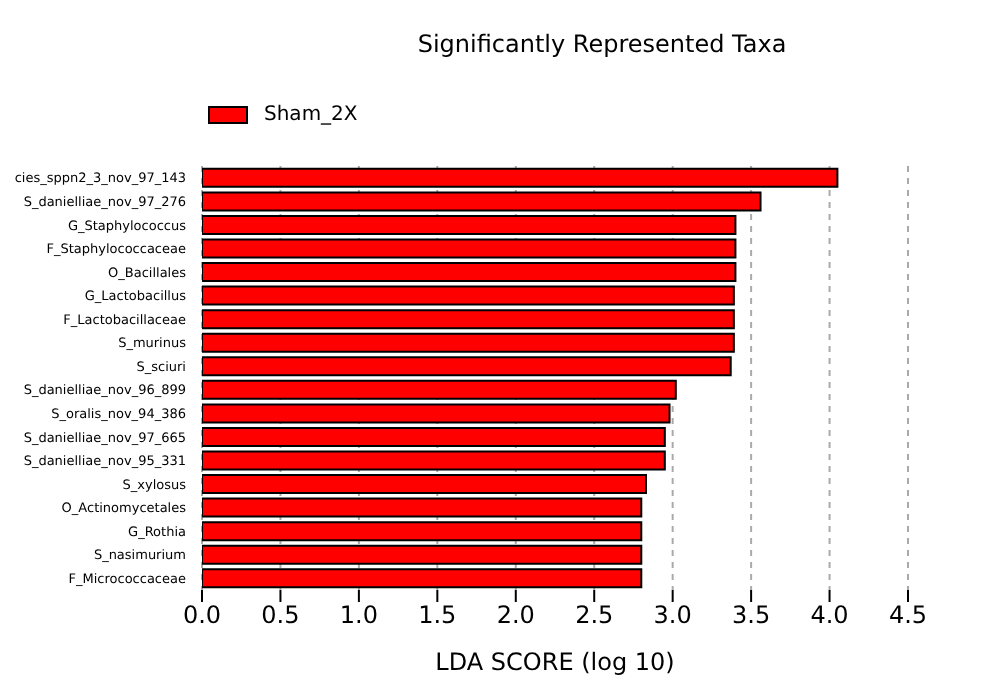 The width and height of the screenshot is (1008, 698). I want to click on x-tick-label: 4.5, so click(908, 615).